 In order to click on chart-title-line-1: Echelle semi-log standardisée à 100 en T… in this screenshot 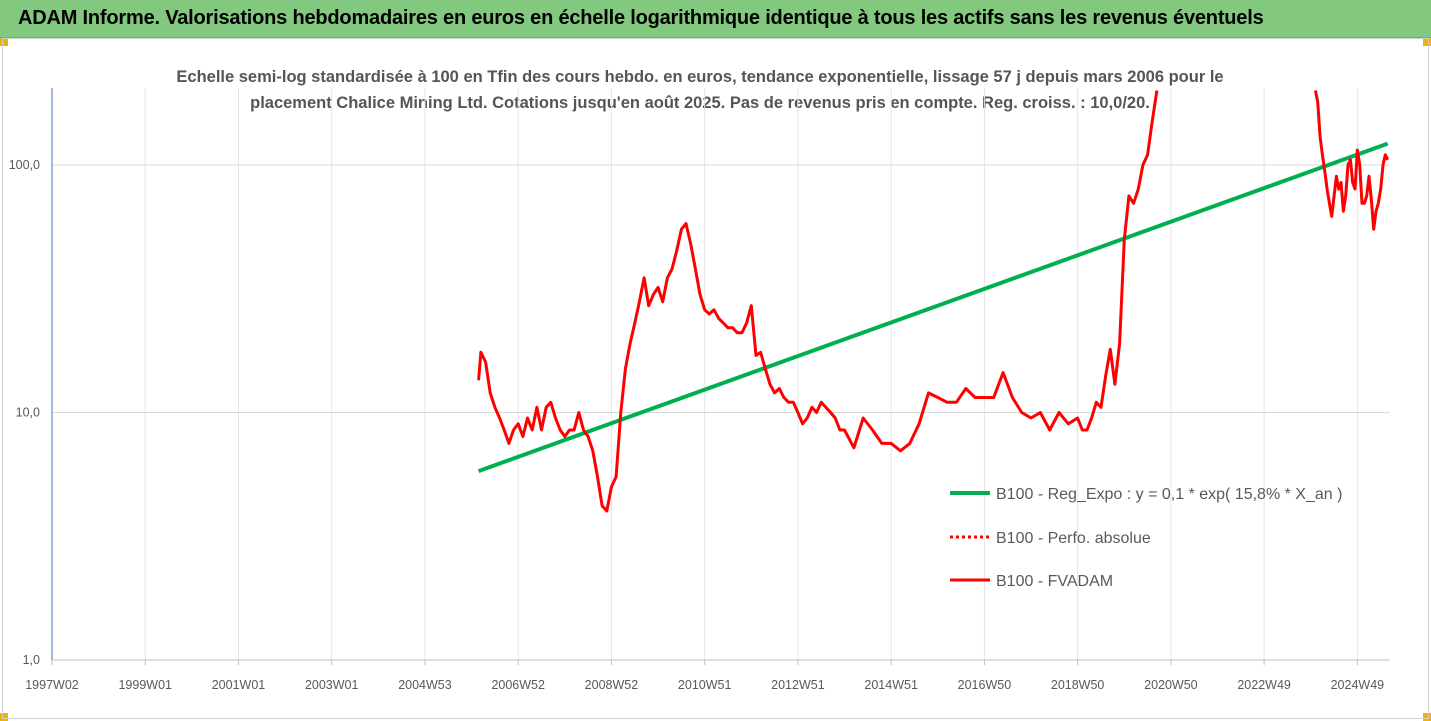, I will do `click(700, 77)`.